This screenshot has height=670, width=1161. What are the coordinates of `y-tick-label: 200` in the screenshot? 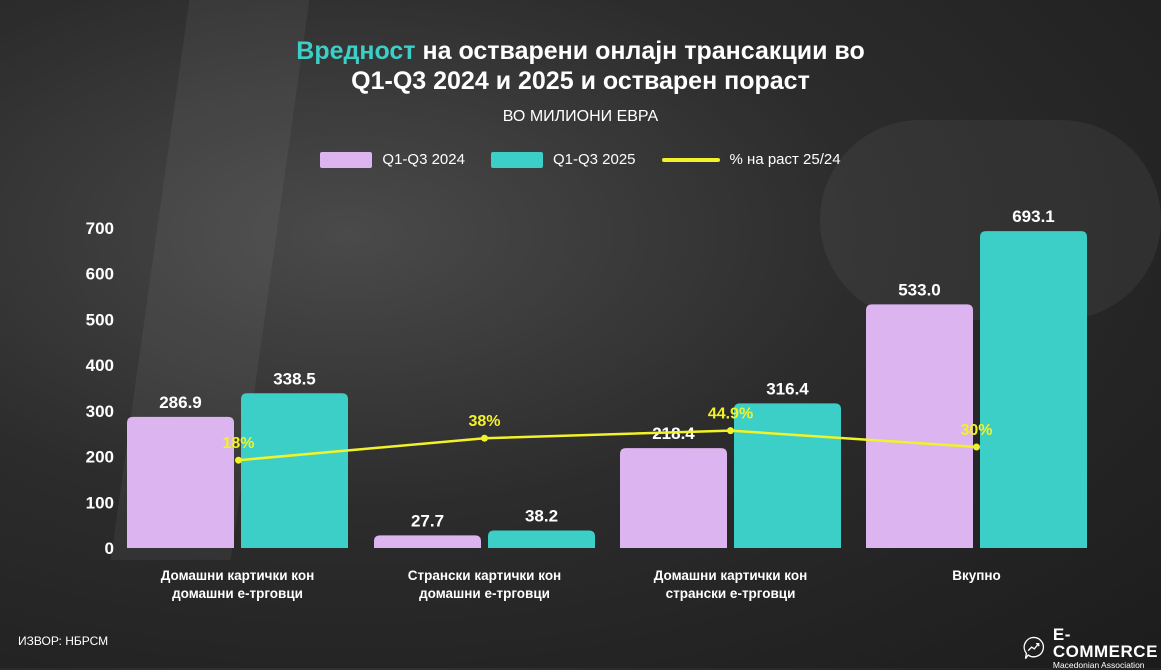 It's located at (100, 457).